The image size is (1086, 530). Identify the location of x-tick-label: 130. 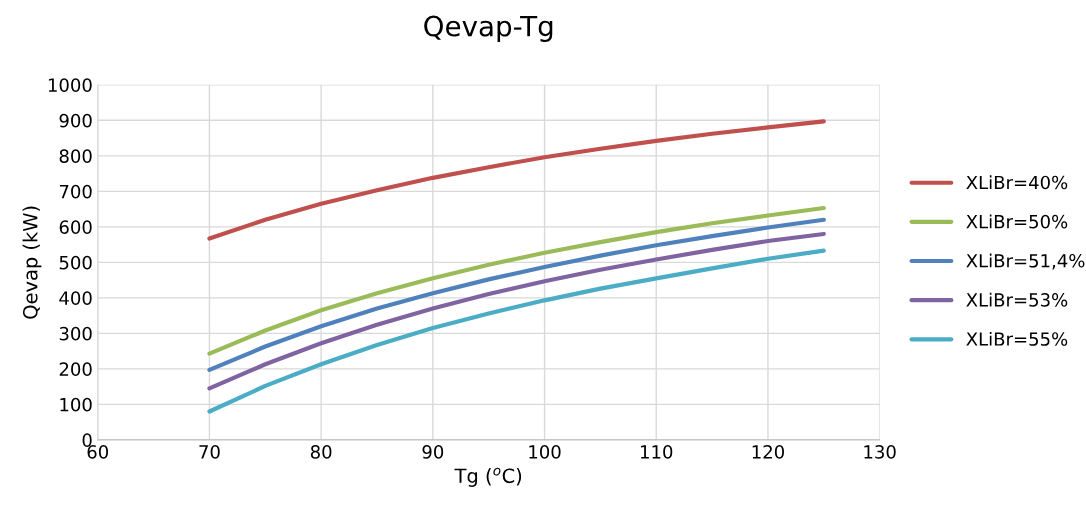
(880, 452).